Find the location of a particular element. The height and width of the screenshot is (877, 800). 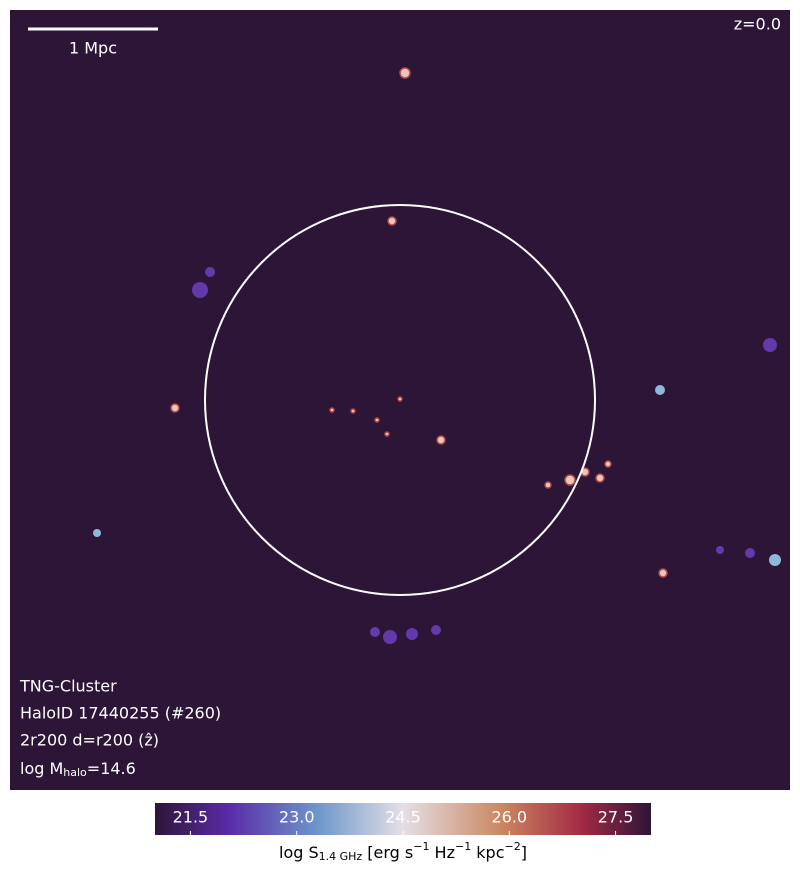

simulation-label: TNG-Cluster is located at coordinates (68, 686).